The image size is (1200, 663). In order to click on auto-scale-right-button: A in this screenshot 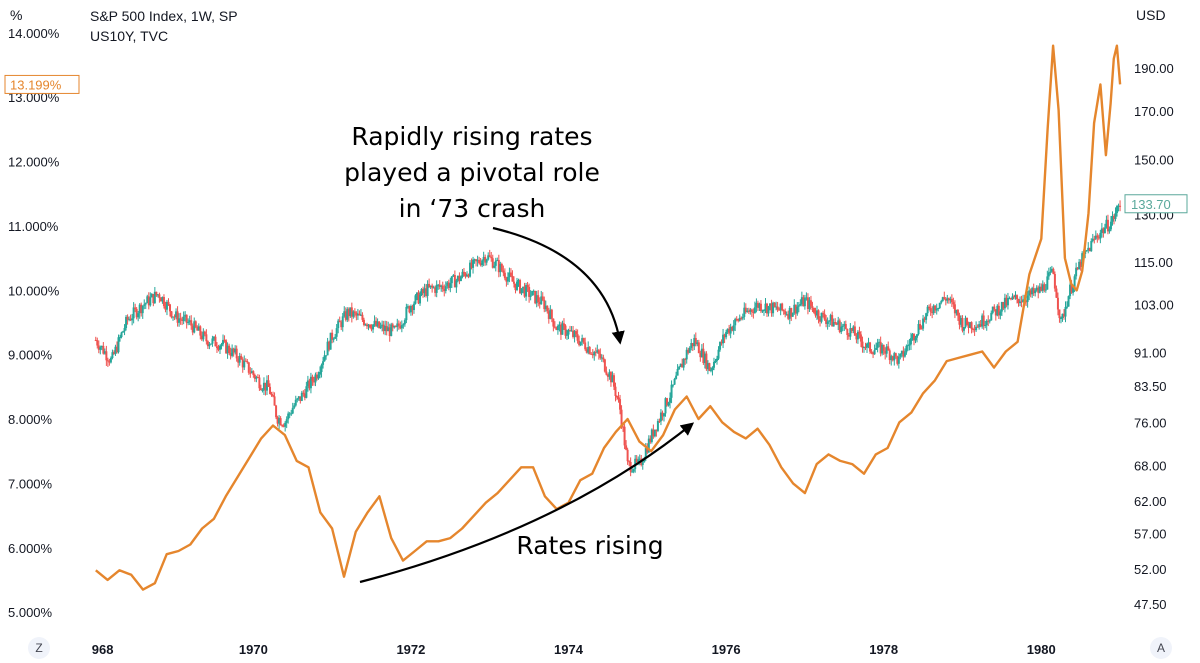, I will do `click(1161, 648)`.